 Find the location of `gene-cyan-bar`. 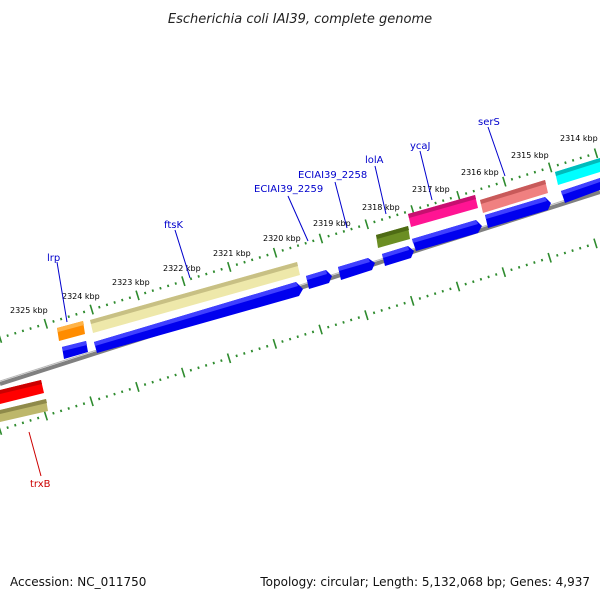

gene-cyan-bar is located at coordinates (577, 171).